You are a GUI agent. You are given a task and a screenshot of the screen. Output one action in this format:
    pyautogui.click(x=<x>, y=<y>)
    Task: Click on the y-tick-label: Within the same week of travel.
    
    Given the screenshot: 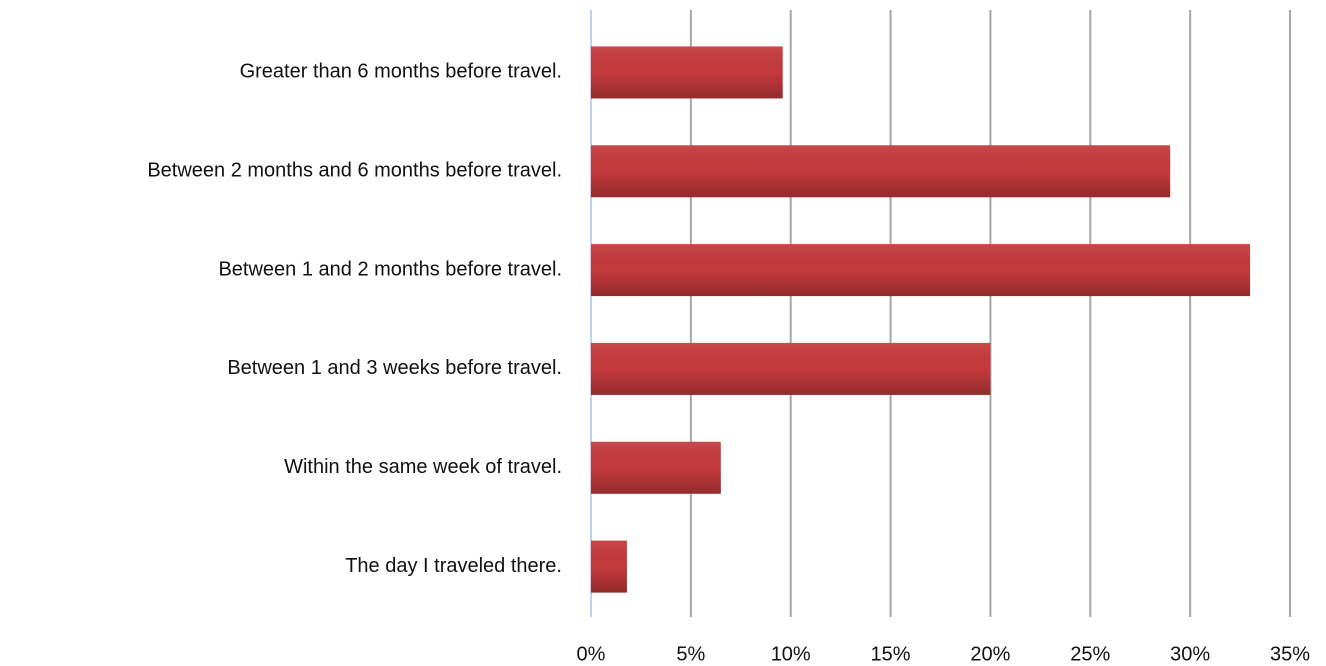 What is the action you would take?
    pyautogui.click(x=423, y=467)
    